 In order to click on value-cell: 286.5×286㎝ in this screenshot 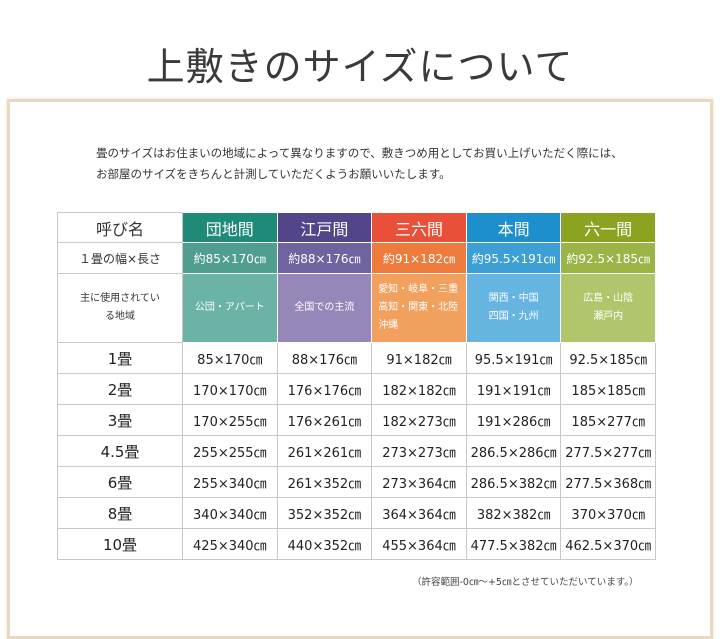, I will do `click(513, 451)`.